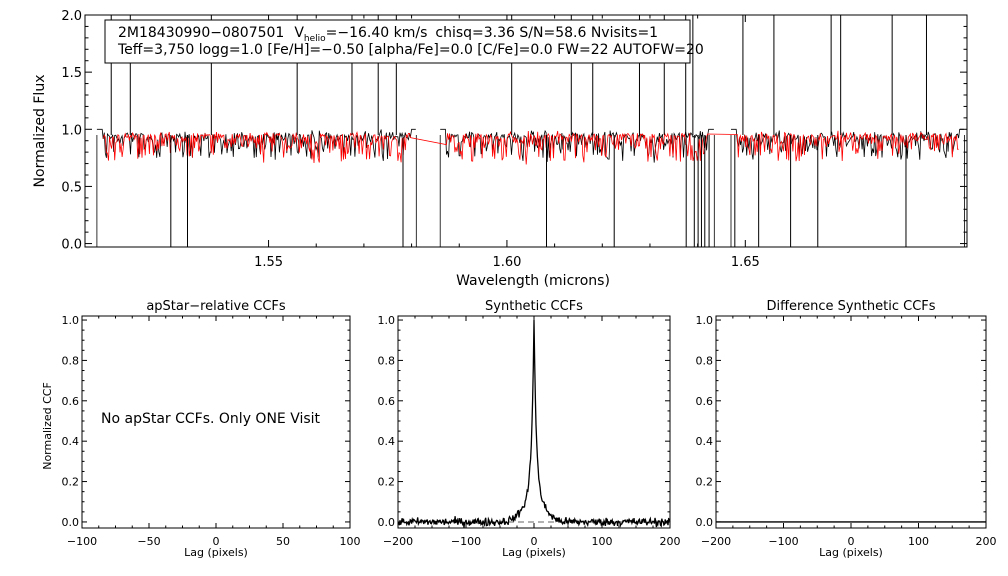 The width and height of the screenshot is (1008, 576). Describe the element at coordinates (533, 281) in the screenshot. I see `spectrum-xlabel: Wavelength (microns)` at that location.